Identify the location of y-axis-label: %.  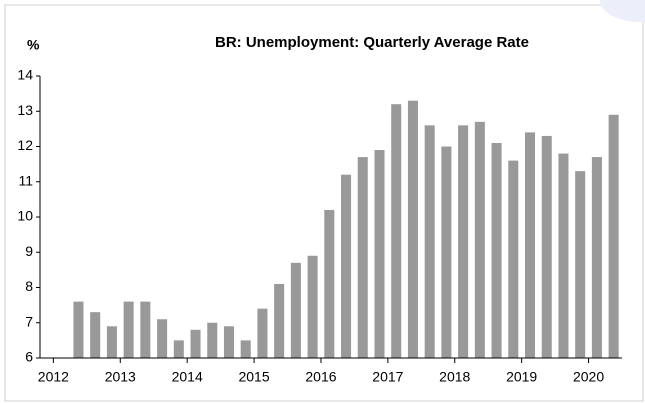
(33, 45).